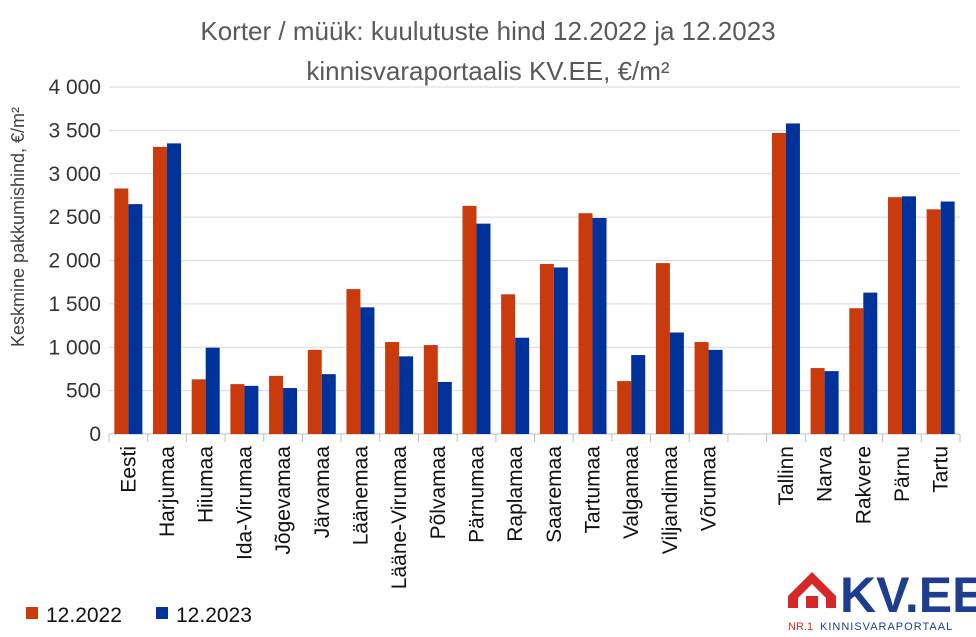 The height and width of the screenshot is (637, 976). What do you see at coordinates (18, 227) in the screenshot?
I see `y-axis-label: Keskmine pakkumishind, €/m²` at bounding box center [18, 227].